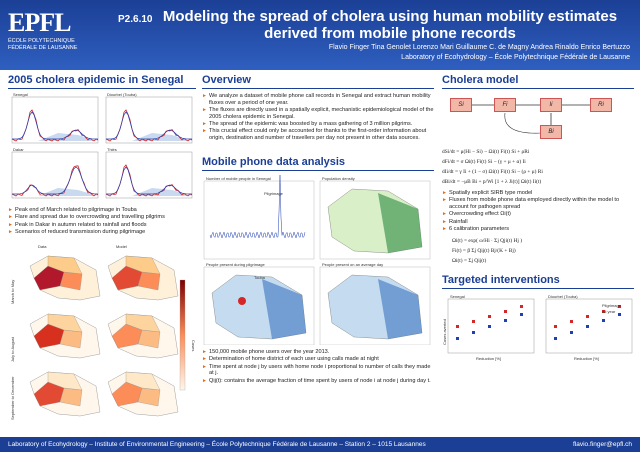 The height and width of the screenshot is (452, 640). What do you see at coordinates (505, 105) in the screenshot?
I see `node-f: Fi` at bounding box center [505, 105].